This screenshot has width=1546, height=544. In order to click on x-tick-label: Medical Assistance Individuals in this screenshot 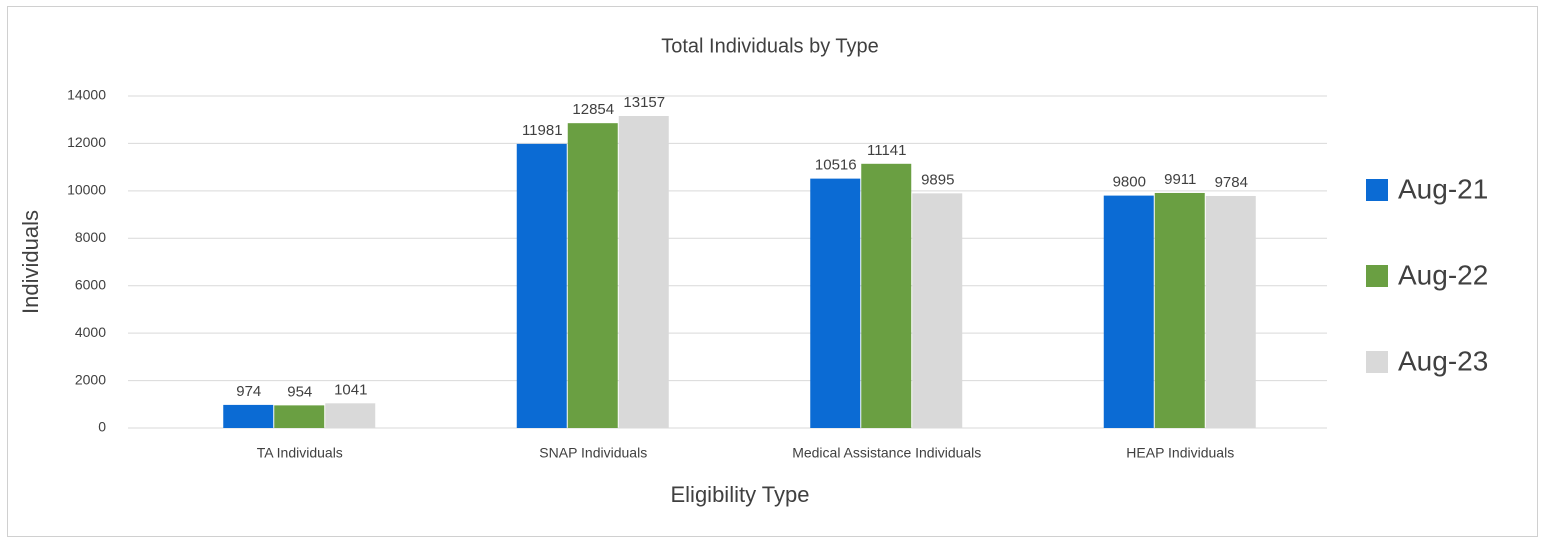, I will do `click(886, 453)`.